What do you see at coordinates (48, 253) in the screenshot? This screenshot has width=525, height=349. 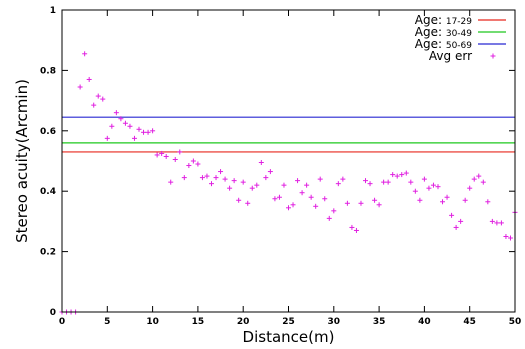 I see `y-tick-label: 0.2` at bounding box center [48, 253].